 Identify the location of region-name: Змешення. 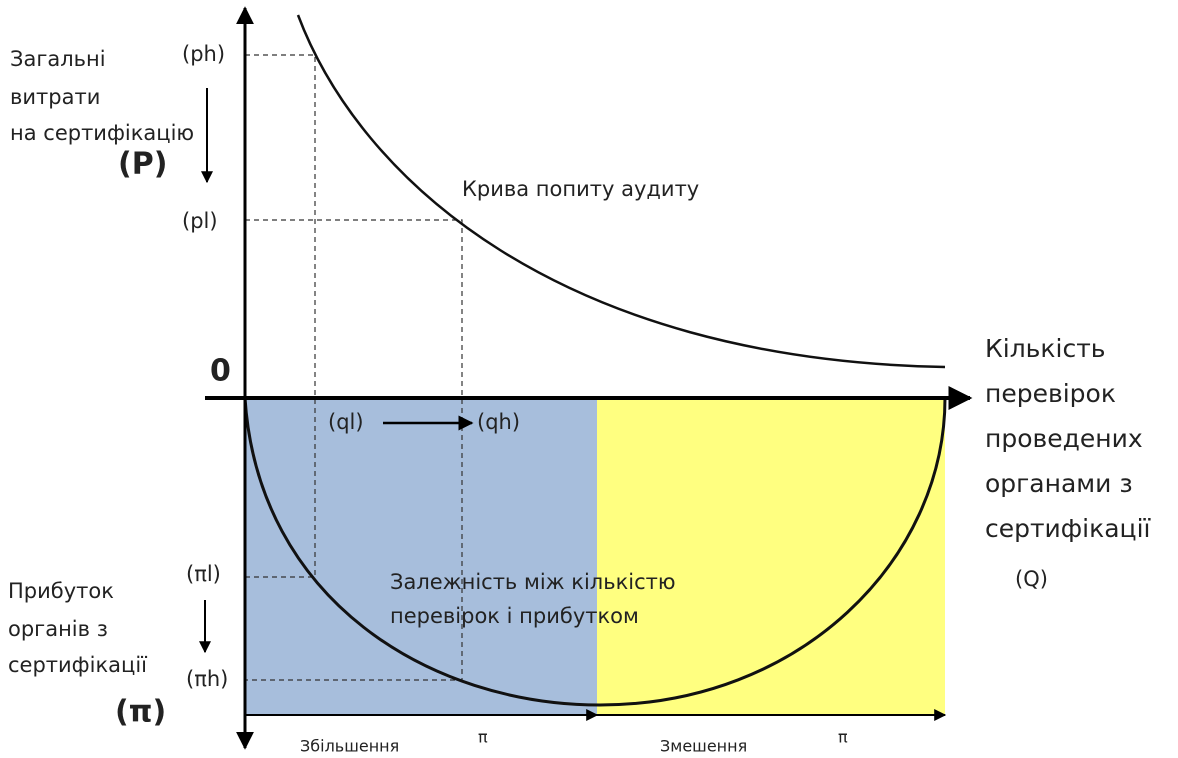
(703, 746).